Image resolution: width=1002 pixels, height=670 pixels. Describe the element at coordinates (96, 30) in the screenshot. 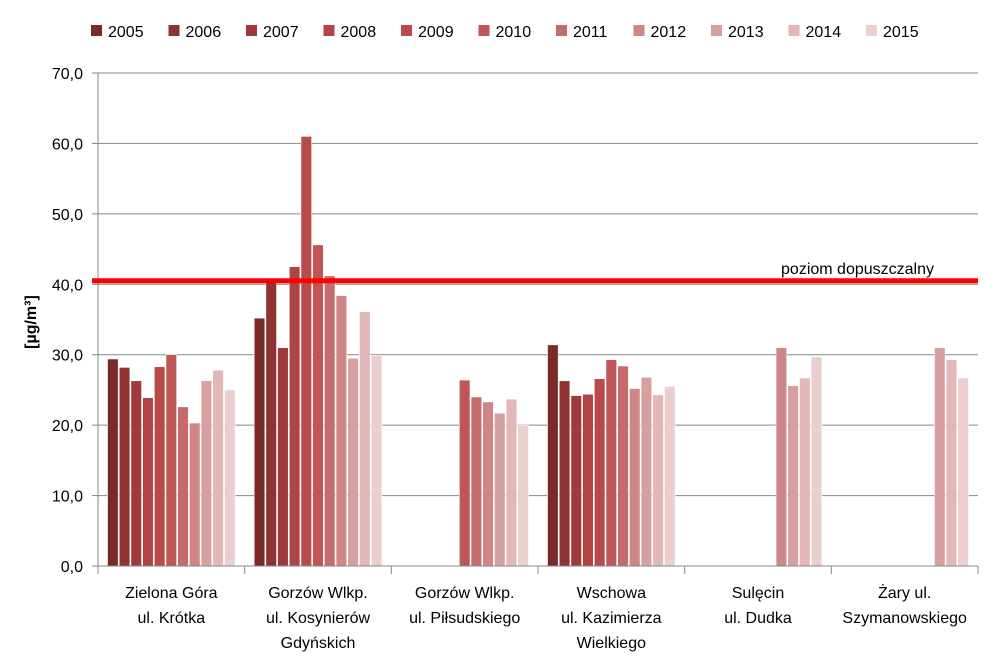

I see `legend-swatch-2005` at that location.